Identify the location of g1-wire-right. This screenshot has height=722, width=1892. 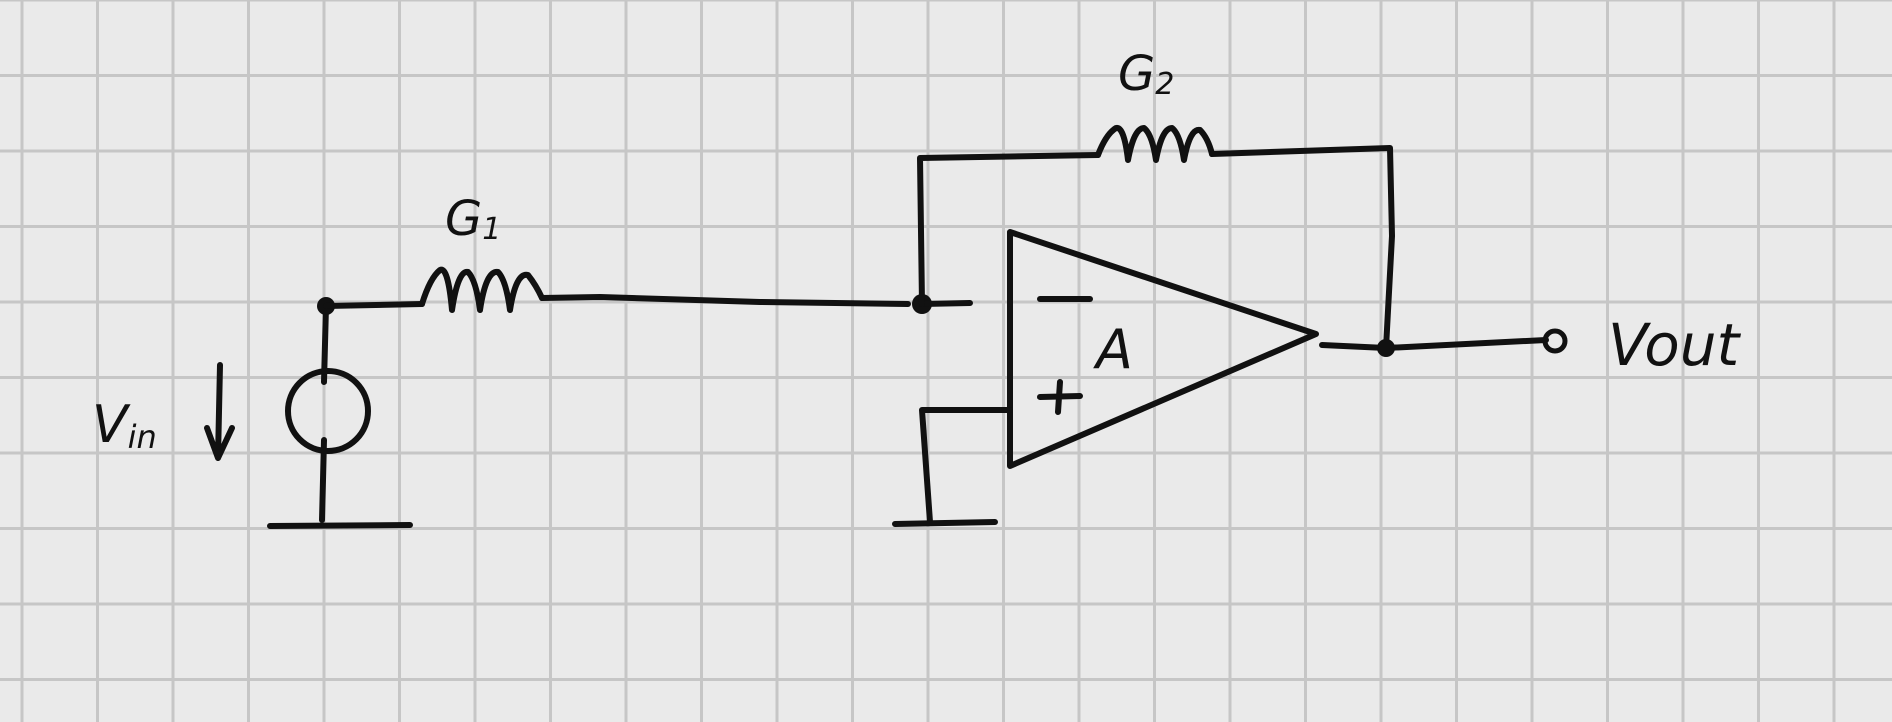
(725, 300).